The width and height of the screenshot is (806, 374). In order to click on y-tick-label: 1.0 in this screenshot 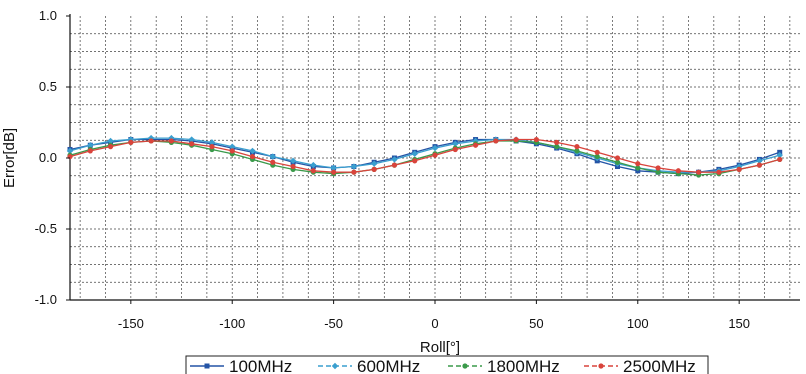, I will do `click(48, 15)`.